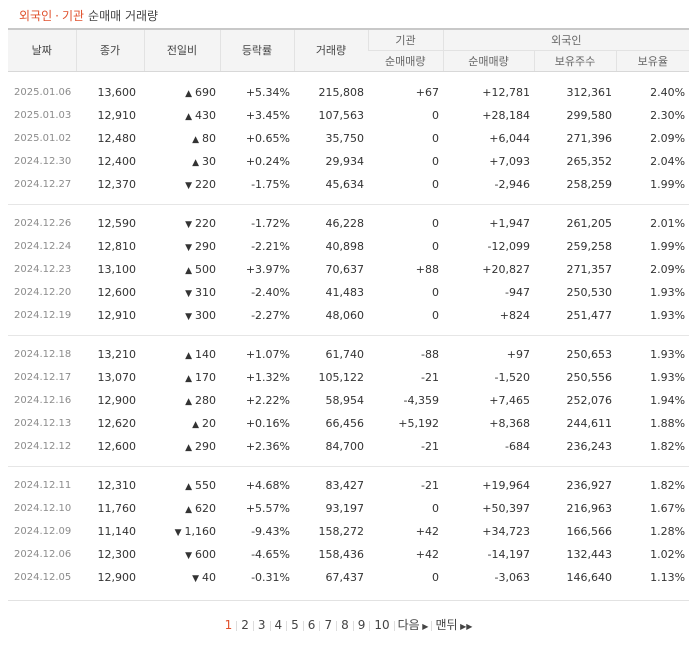 This screenshot has width=696, height=645. I want to click on page-link-10: 10, so click(382, 625).